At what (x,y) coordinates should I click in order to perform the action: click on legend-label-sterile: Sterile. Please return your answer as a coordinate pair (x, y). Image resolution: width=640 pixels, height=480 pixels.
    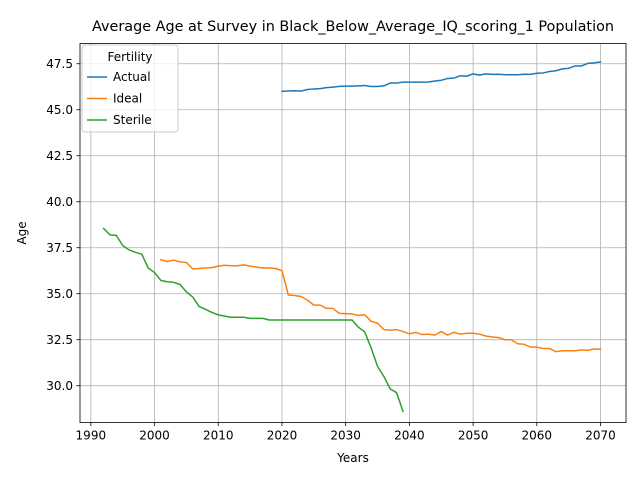
    Looking at the image, I should click on (132, 120).